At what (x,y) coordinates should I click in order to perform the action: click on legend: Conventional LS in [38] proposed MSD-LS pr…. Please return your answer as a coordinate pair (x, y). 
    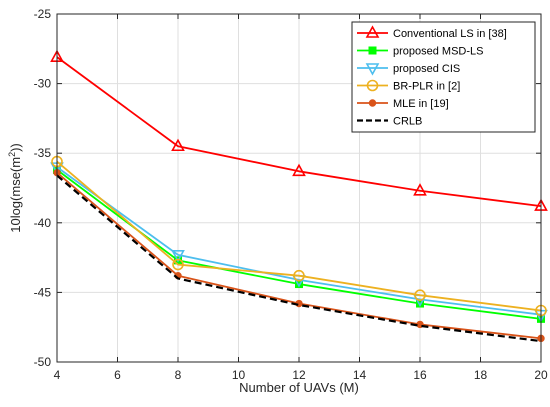
    Looking at the image, I should click on (443, 77).